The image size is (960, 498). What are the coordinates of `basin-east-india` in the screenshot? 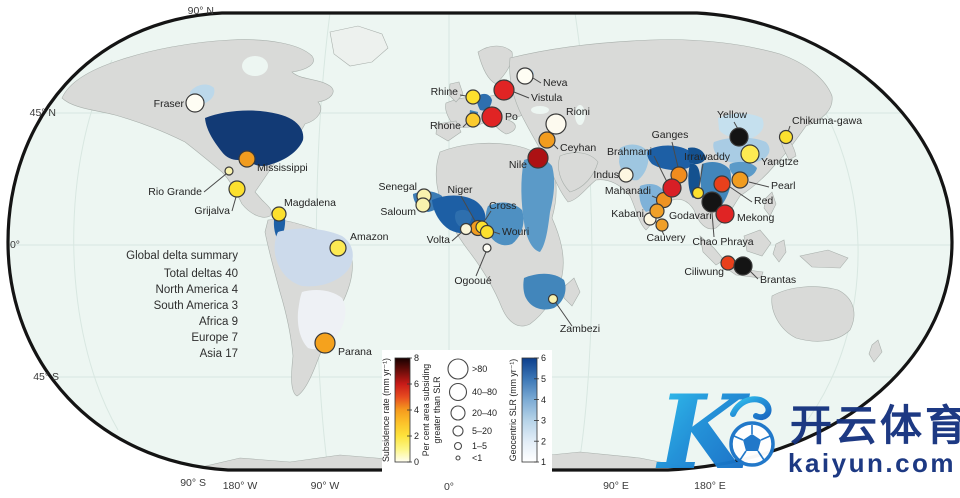 It's located at (651, 198).